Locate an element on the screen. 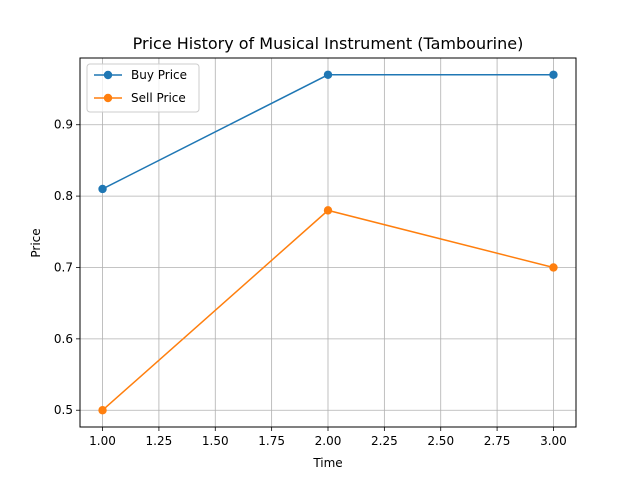  y-tick-label: 0.9 is located at coordinates (63, 125).